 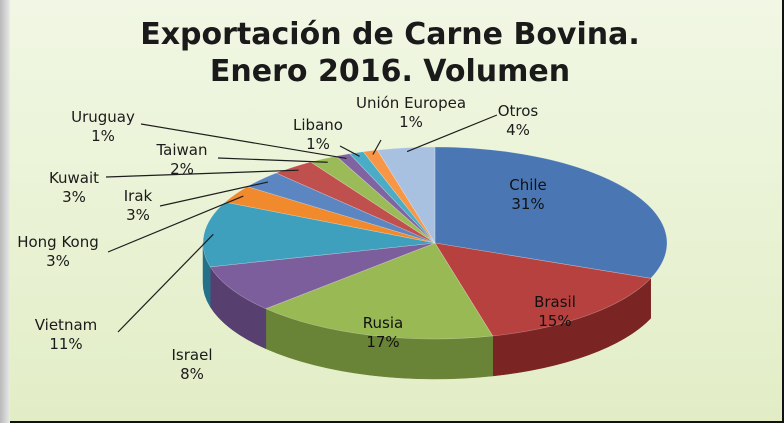 I want to click on slice-label-kuwait: Kuwait, so click(x=74, y=178).